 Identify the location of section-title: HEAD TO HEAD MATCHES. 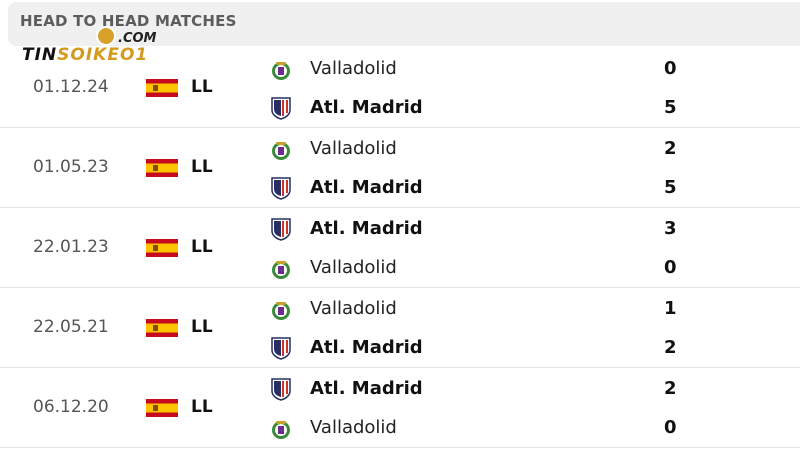
(128, 21).